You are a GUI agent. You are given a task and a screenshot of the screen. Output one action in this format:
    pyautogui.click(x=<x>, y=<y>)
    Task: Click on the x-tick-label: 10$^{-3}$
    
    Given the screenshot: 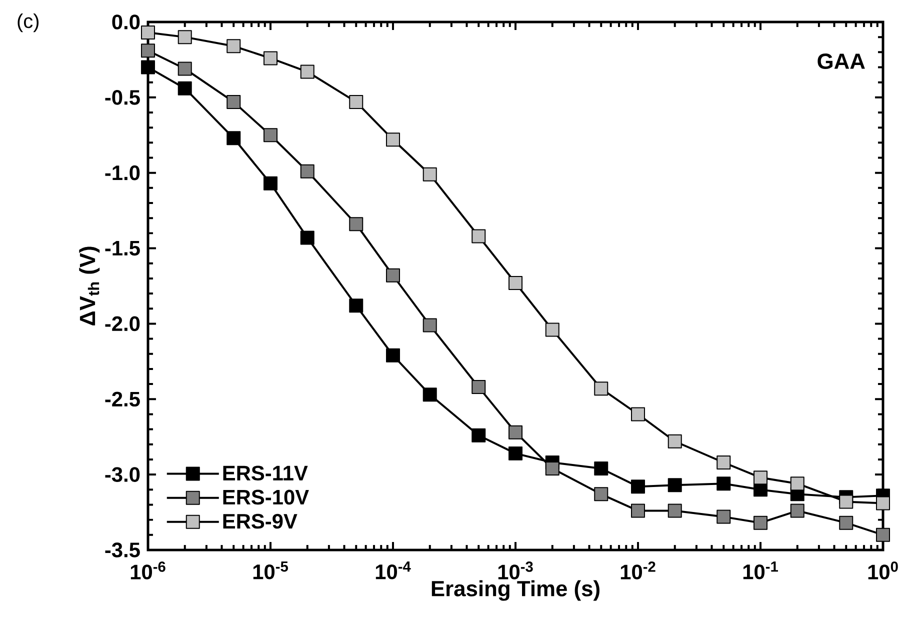 What is the action you would take?
    pyautogui.click(x=515, y=571)
    